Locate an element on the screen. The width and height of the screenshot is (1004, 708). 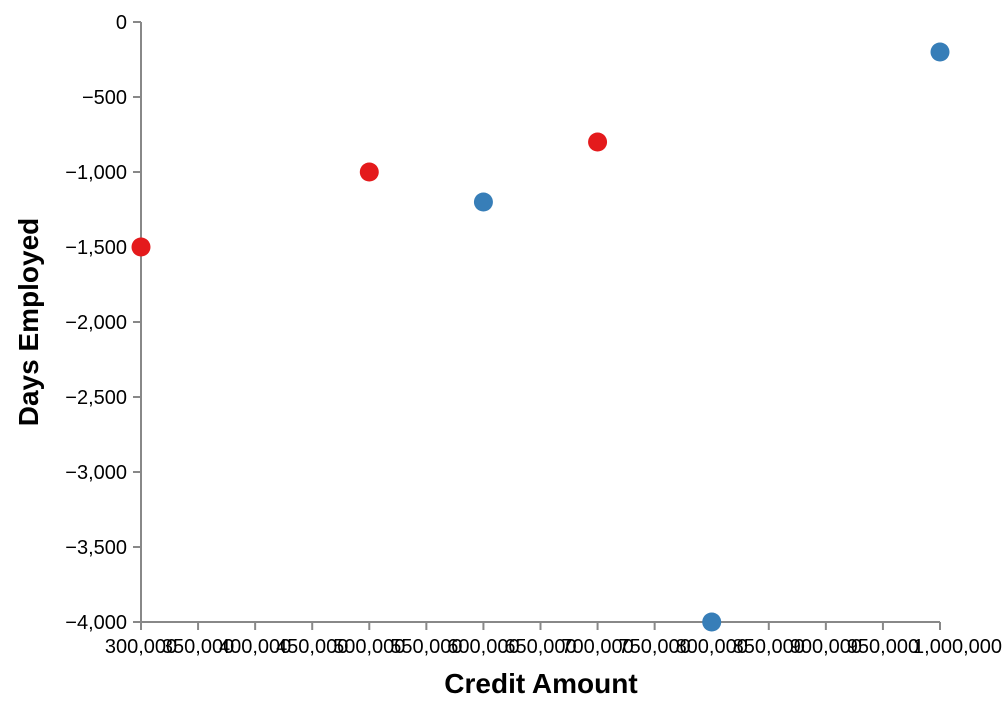
y-tick-label: −2,500 is located at coordinates (96, 398).